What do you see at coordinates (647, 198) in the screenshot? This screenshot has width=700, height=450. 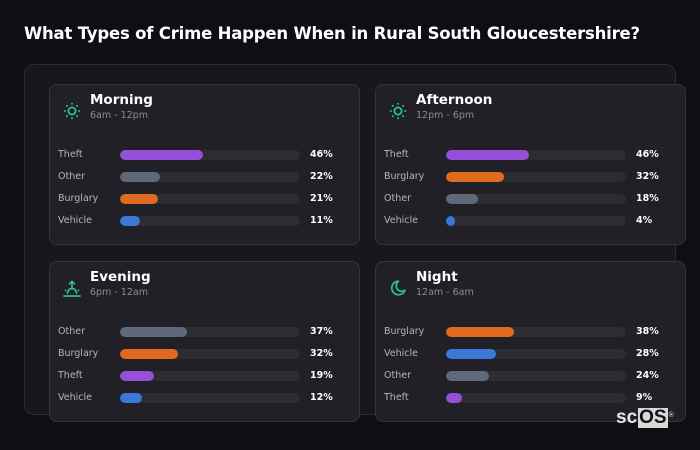 I see `bar-value: 18%` at bounding box center [647, 198].